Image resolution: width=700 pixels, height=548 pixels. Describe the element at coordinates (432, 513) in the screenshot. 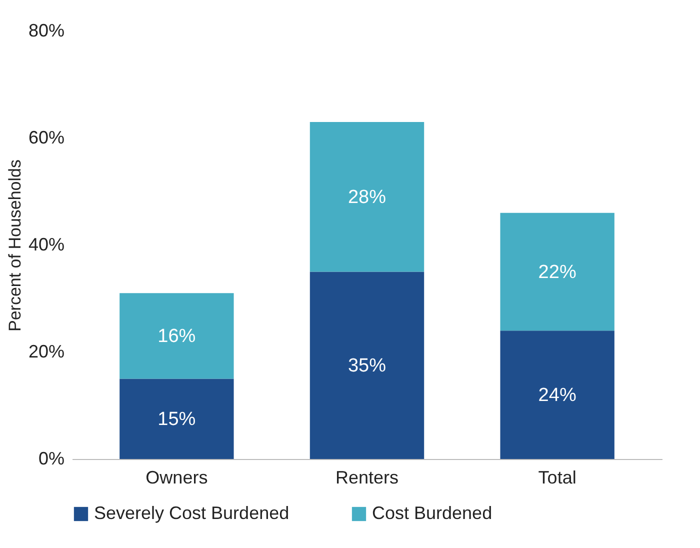

I see `legend-label: Cost Burdened` at that location.